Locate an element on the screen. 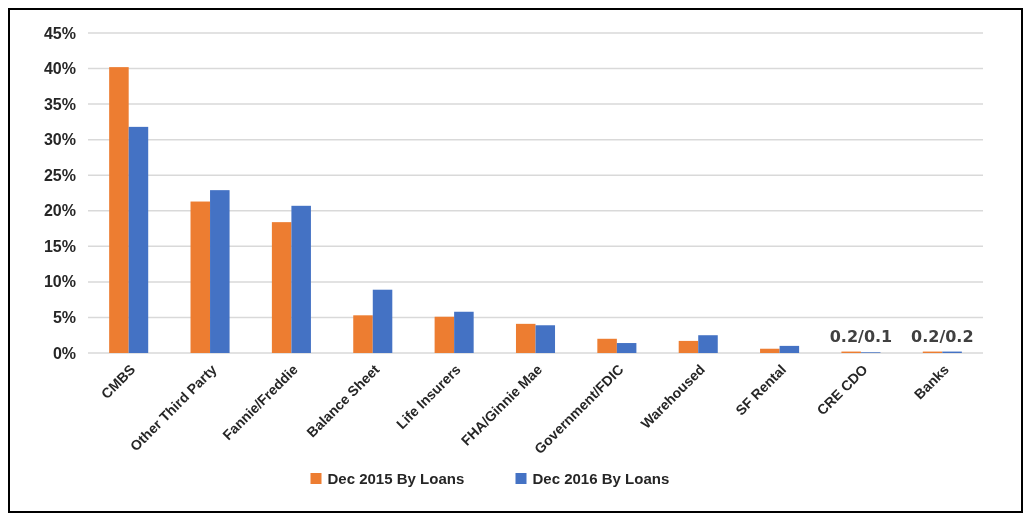  y-tick-label: 35% is located at coordinates (59, 104).